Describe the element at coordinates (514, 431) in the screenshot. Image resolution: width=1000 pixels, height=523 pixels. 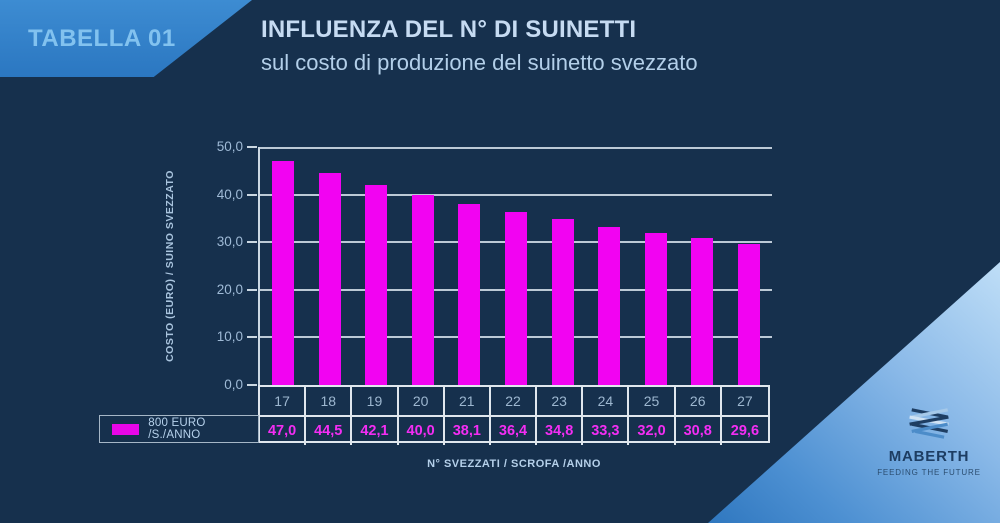
I see `table-value-cell: 36,4` at that location.